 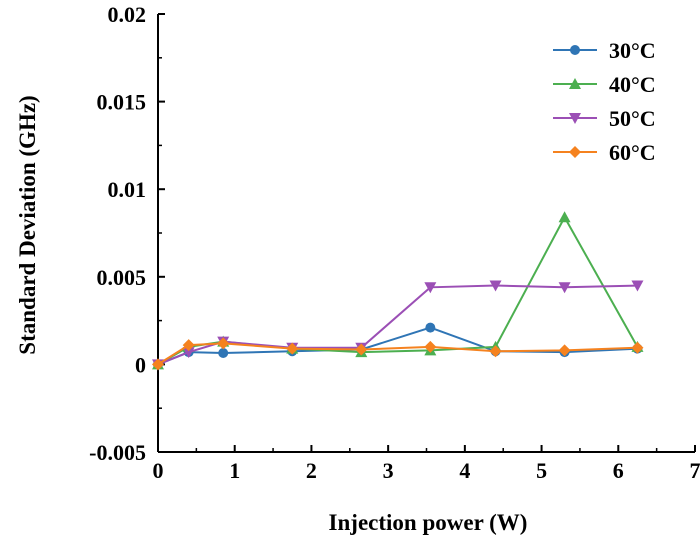 I want to click on x-tick-label: 2, so click(x=311, y=470).